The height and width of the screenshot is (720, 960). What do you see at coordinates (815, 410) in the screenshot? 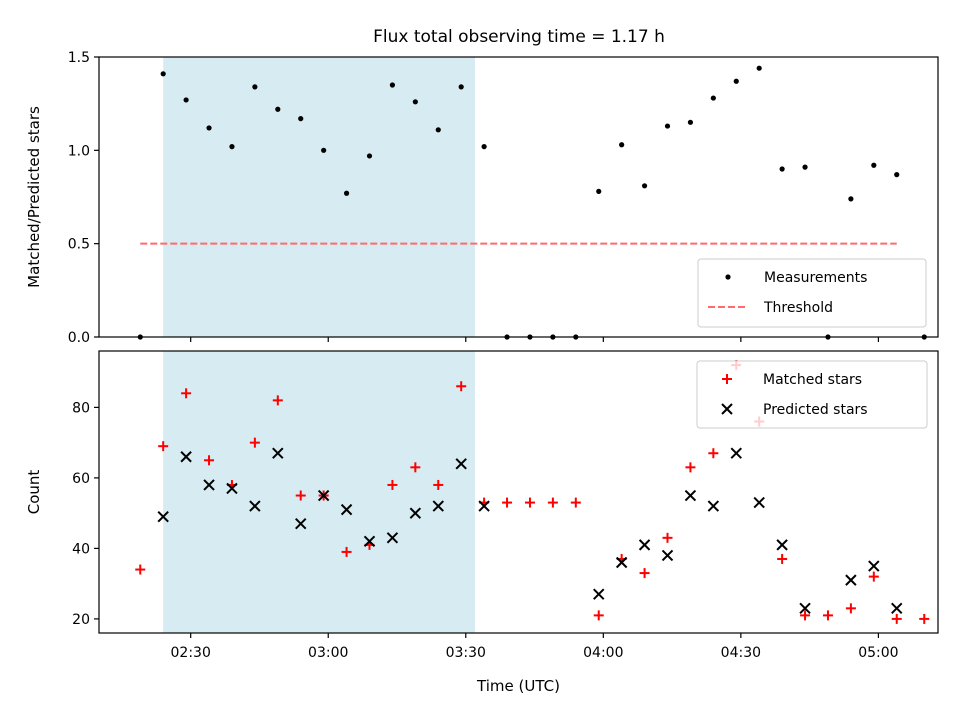
I see `legend-label: Predicted stars` at bounding box center [815, 410].